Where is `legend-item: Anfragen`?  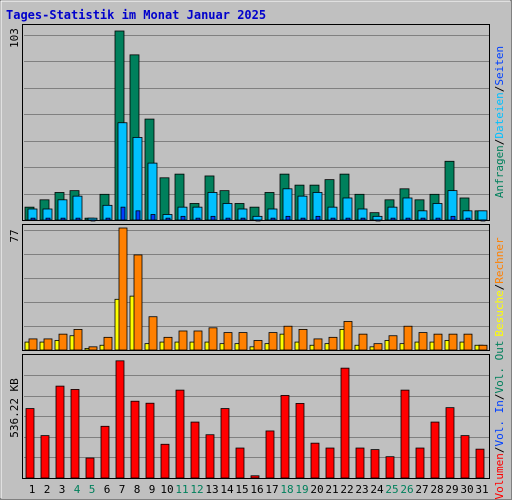 legend-item: Anfragen is located at coordinates (499, 171).